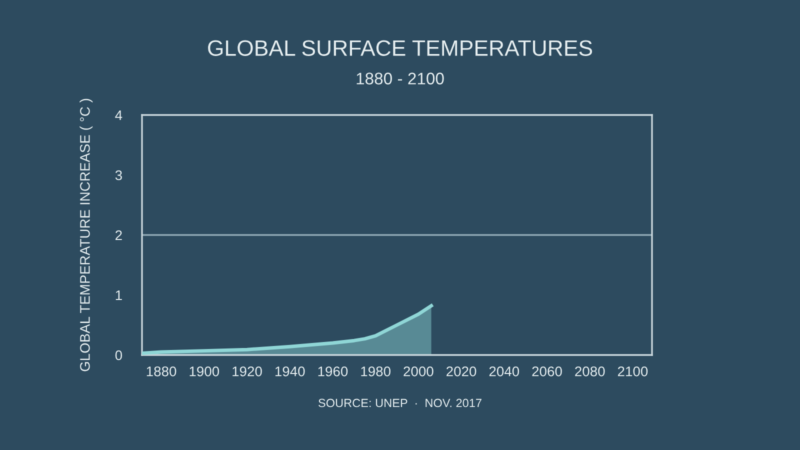 The width and height of the screenshot is (800, 450). Describe the element at coordinates (504, 371) in the screenshot. I see `x-tick-label: 2040` at that location.